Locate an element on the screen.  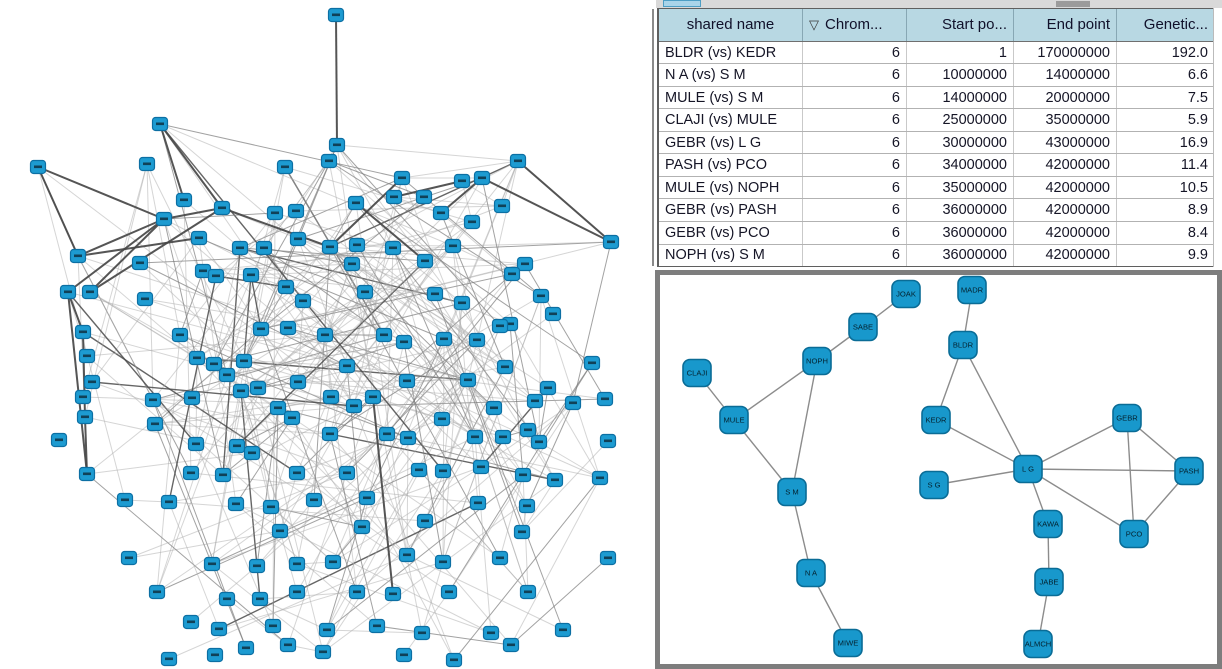
network-node-sabe: SABE is located at coordinates (863, 327).